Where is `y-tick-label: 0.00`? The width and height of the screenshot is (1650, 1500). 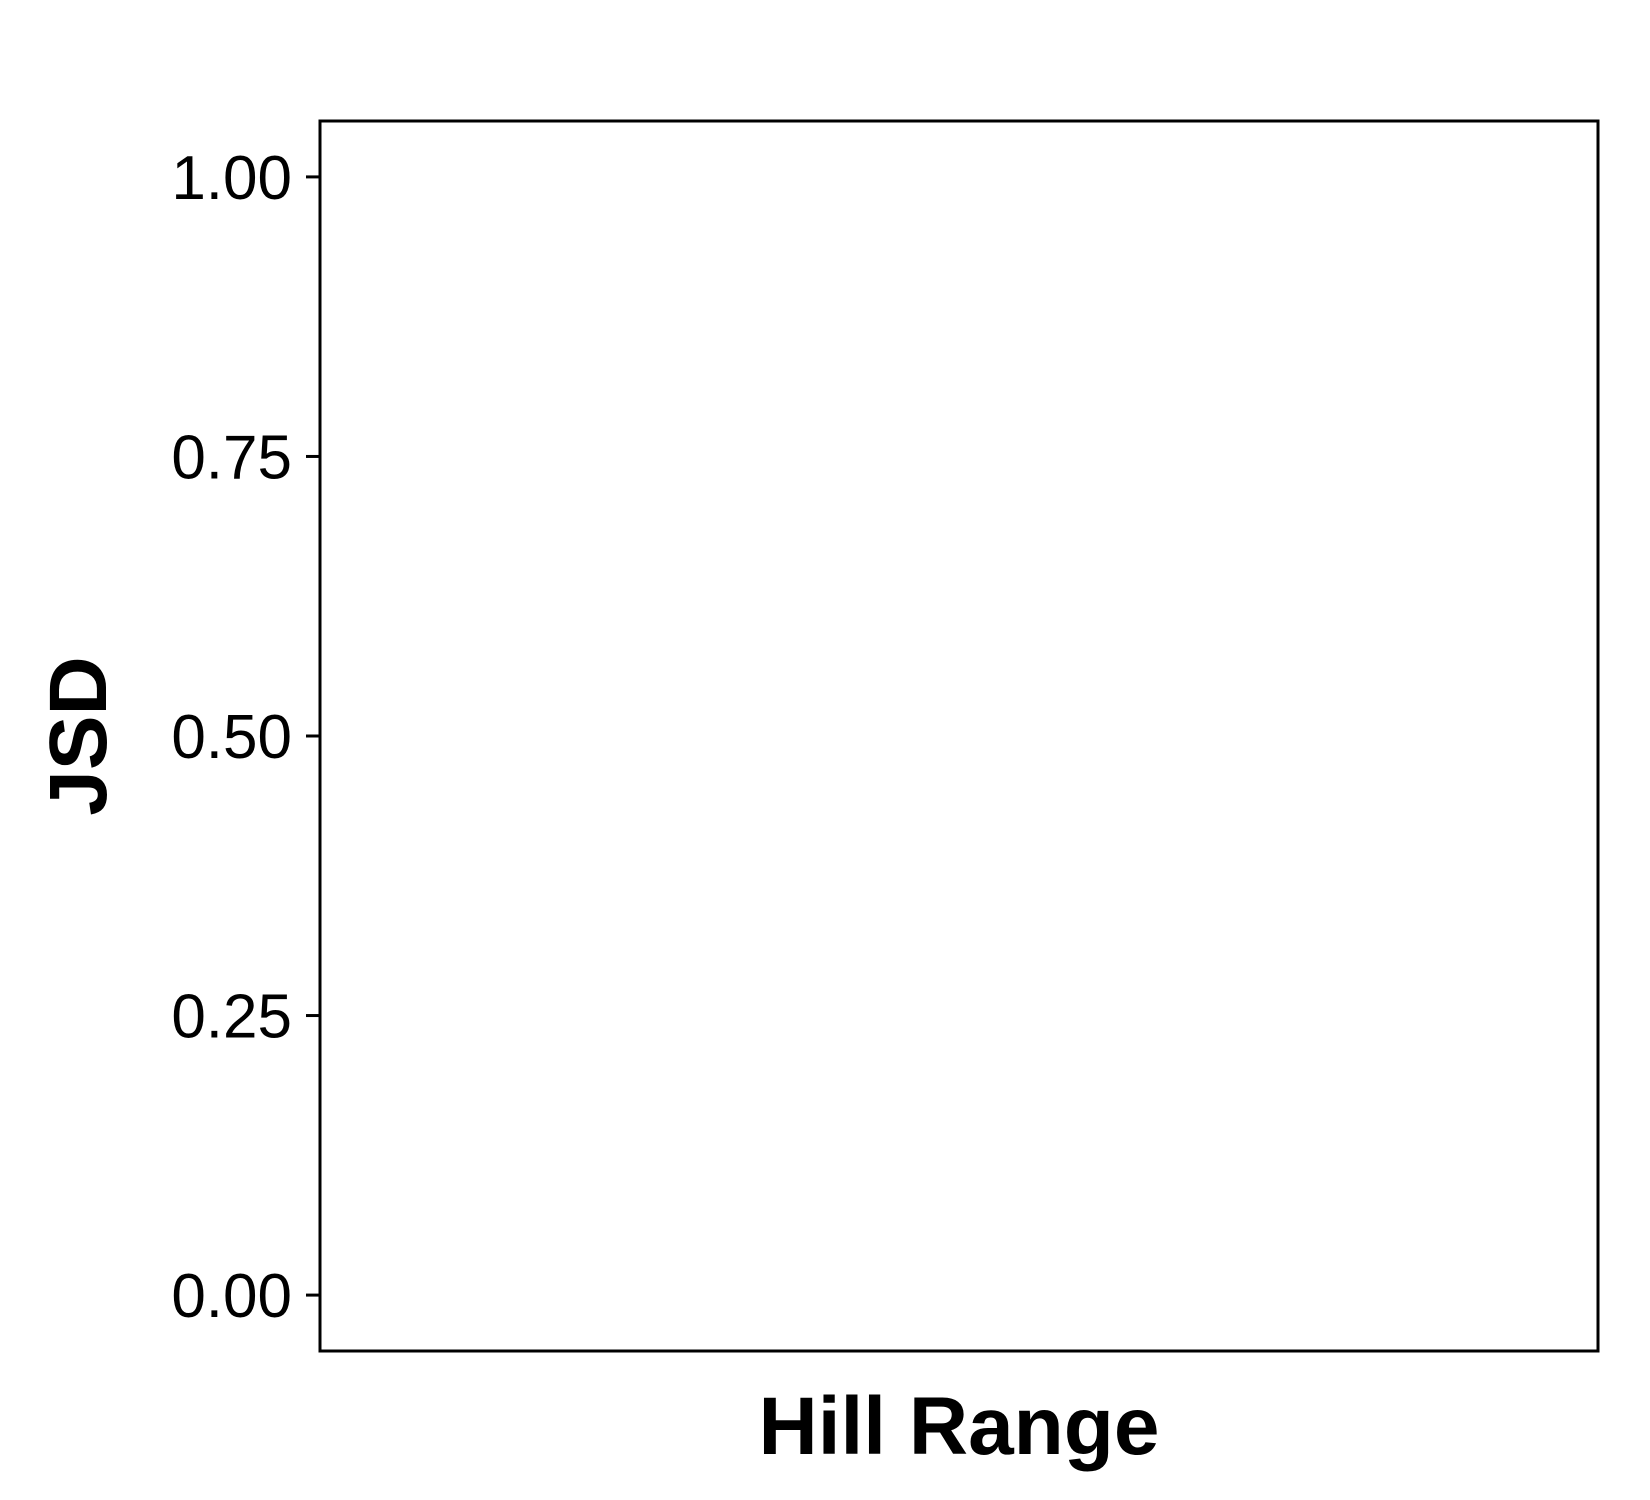 y-tick-label: 0.00 is located at coordinates (231, 1296).